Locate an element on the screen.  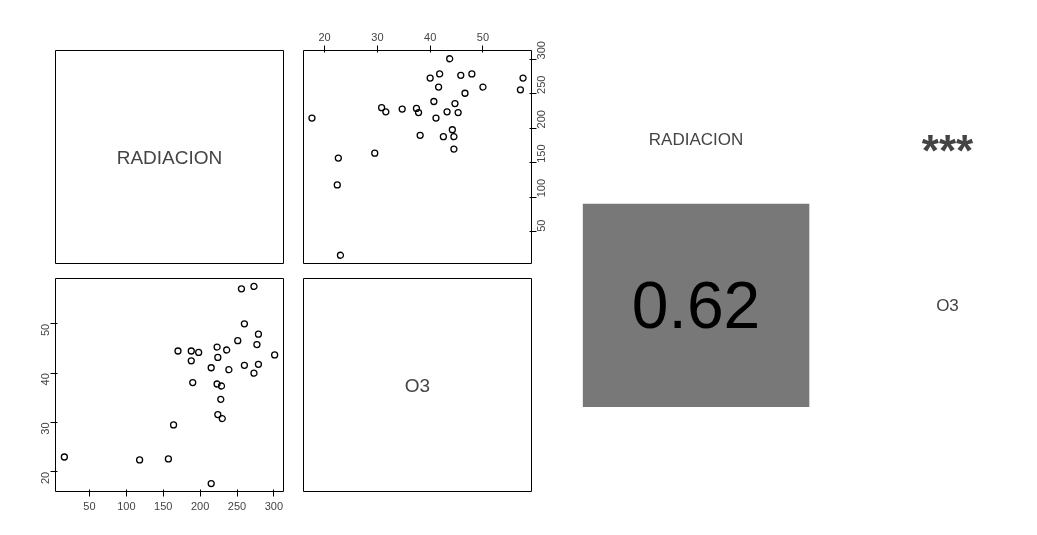
x-tick-label: 20 is located at coordinates (324, 36).